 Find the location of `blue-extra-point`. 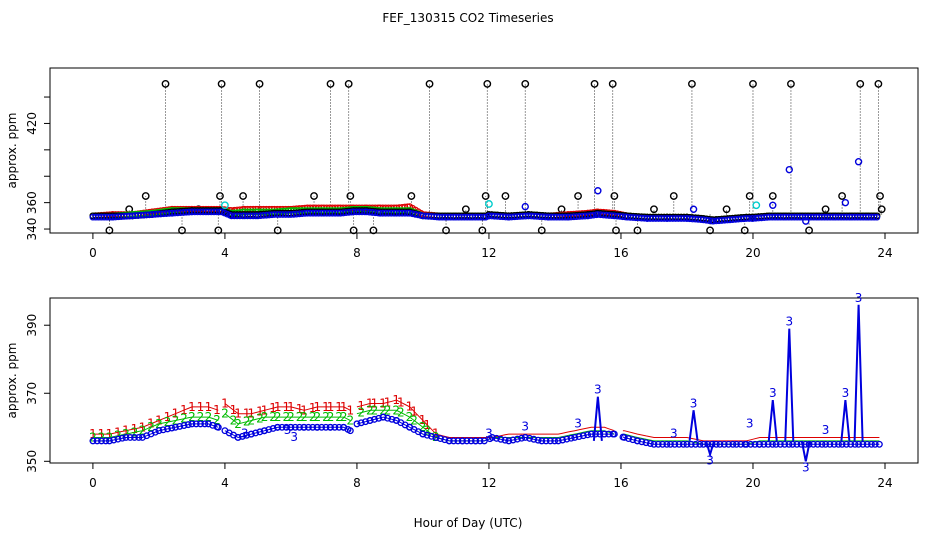

blue-extra-point is located at coordinates (858, 162).